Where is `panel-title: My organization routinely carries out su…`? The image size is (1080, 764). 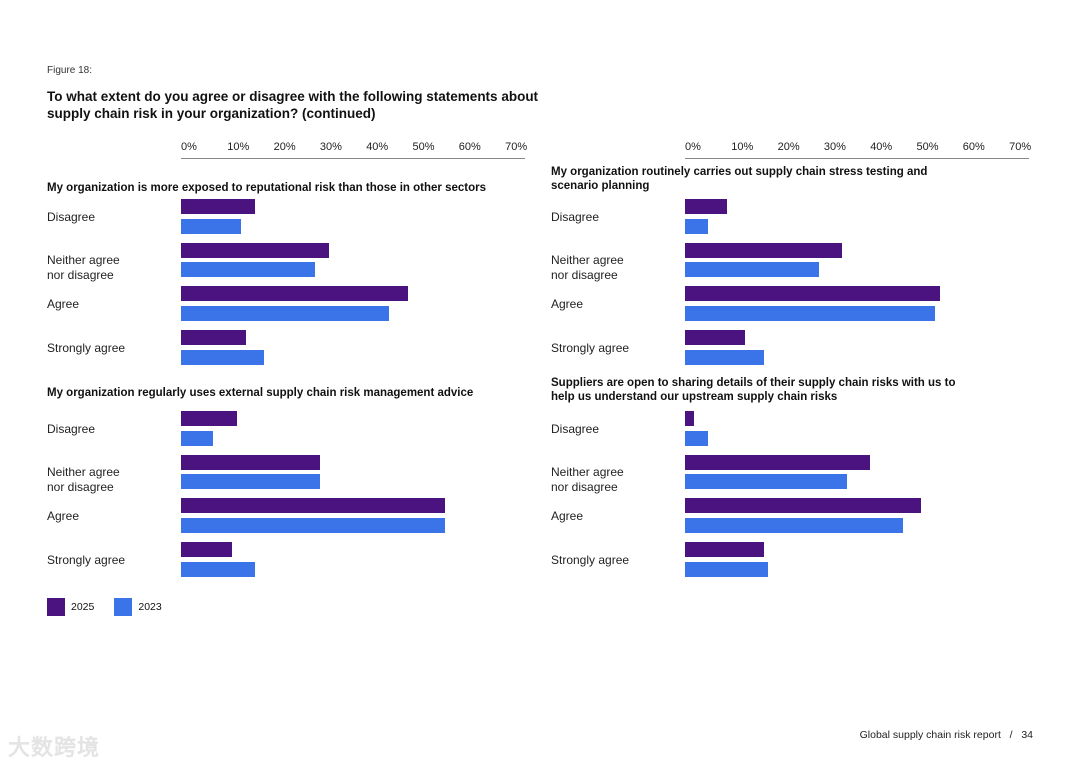
panel-title: My organization routinely carries out su… is located at coordinates (739, 179).